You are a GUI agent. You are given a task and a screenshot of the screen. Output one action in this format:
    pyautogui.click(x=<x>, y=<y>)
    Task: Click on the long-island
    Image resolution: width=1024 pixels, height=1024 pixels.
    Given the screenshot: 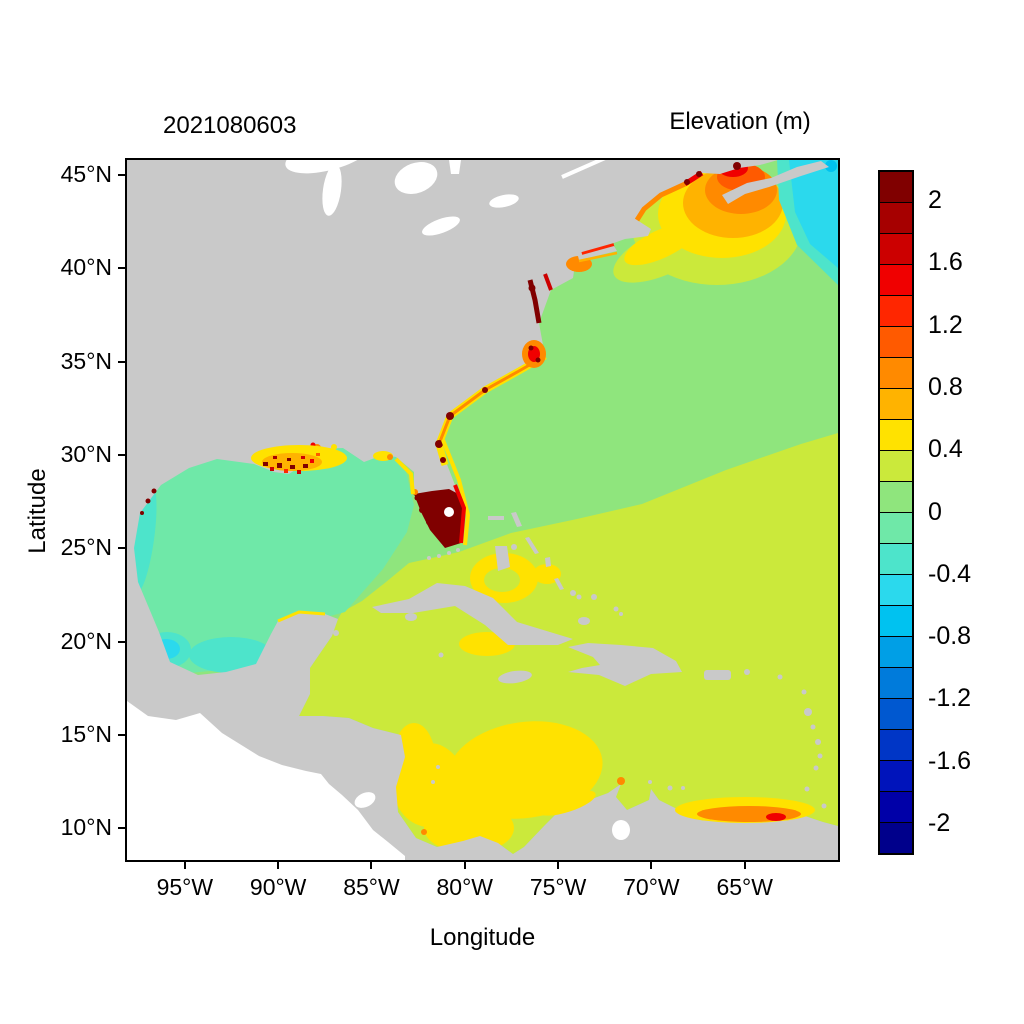 What is the action you would take?
    pyautogui.click(x=597, y=253)
    